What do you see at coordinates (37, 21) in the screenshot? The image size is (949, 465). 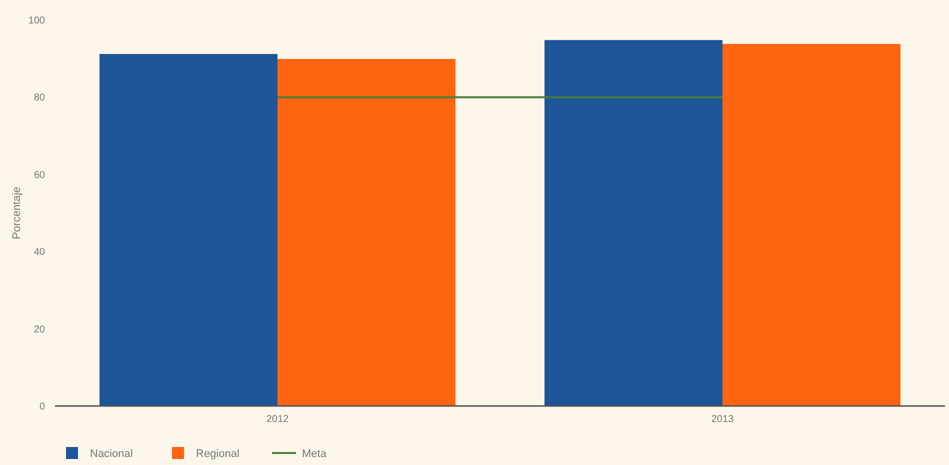 I see `y-tick-label: 100` at bounding box center [37, 21].